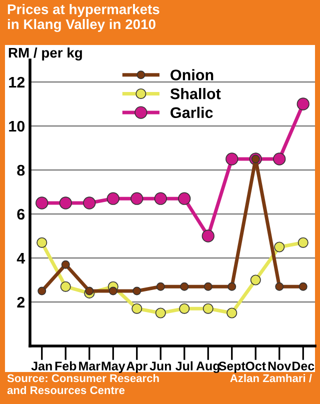 The width and height of the screenshot is (320, 404). What do you see at coordinates (195, 94) in the screenshot?
I see `legend-label: Shallot` at bounding box center [195, 94].